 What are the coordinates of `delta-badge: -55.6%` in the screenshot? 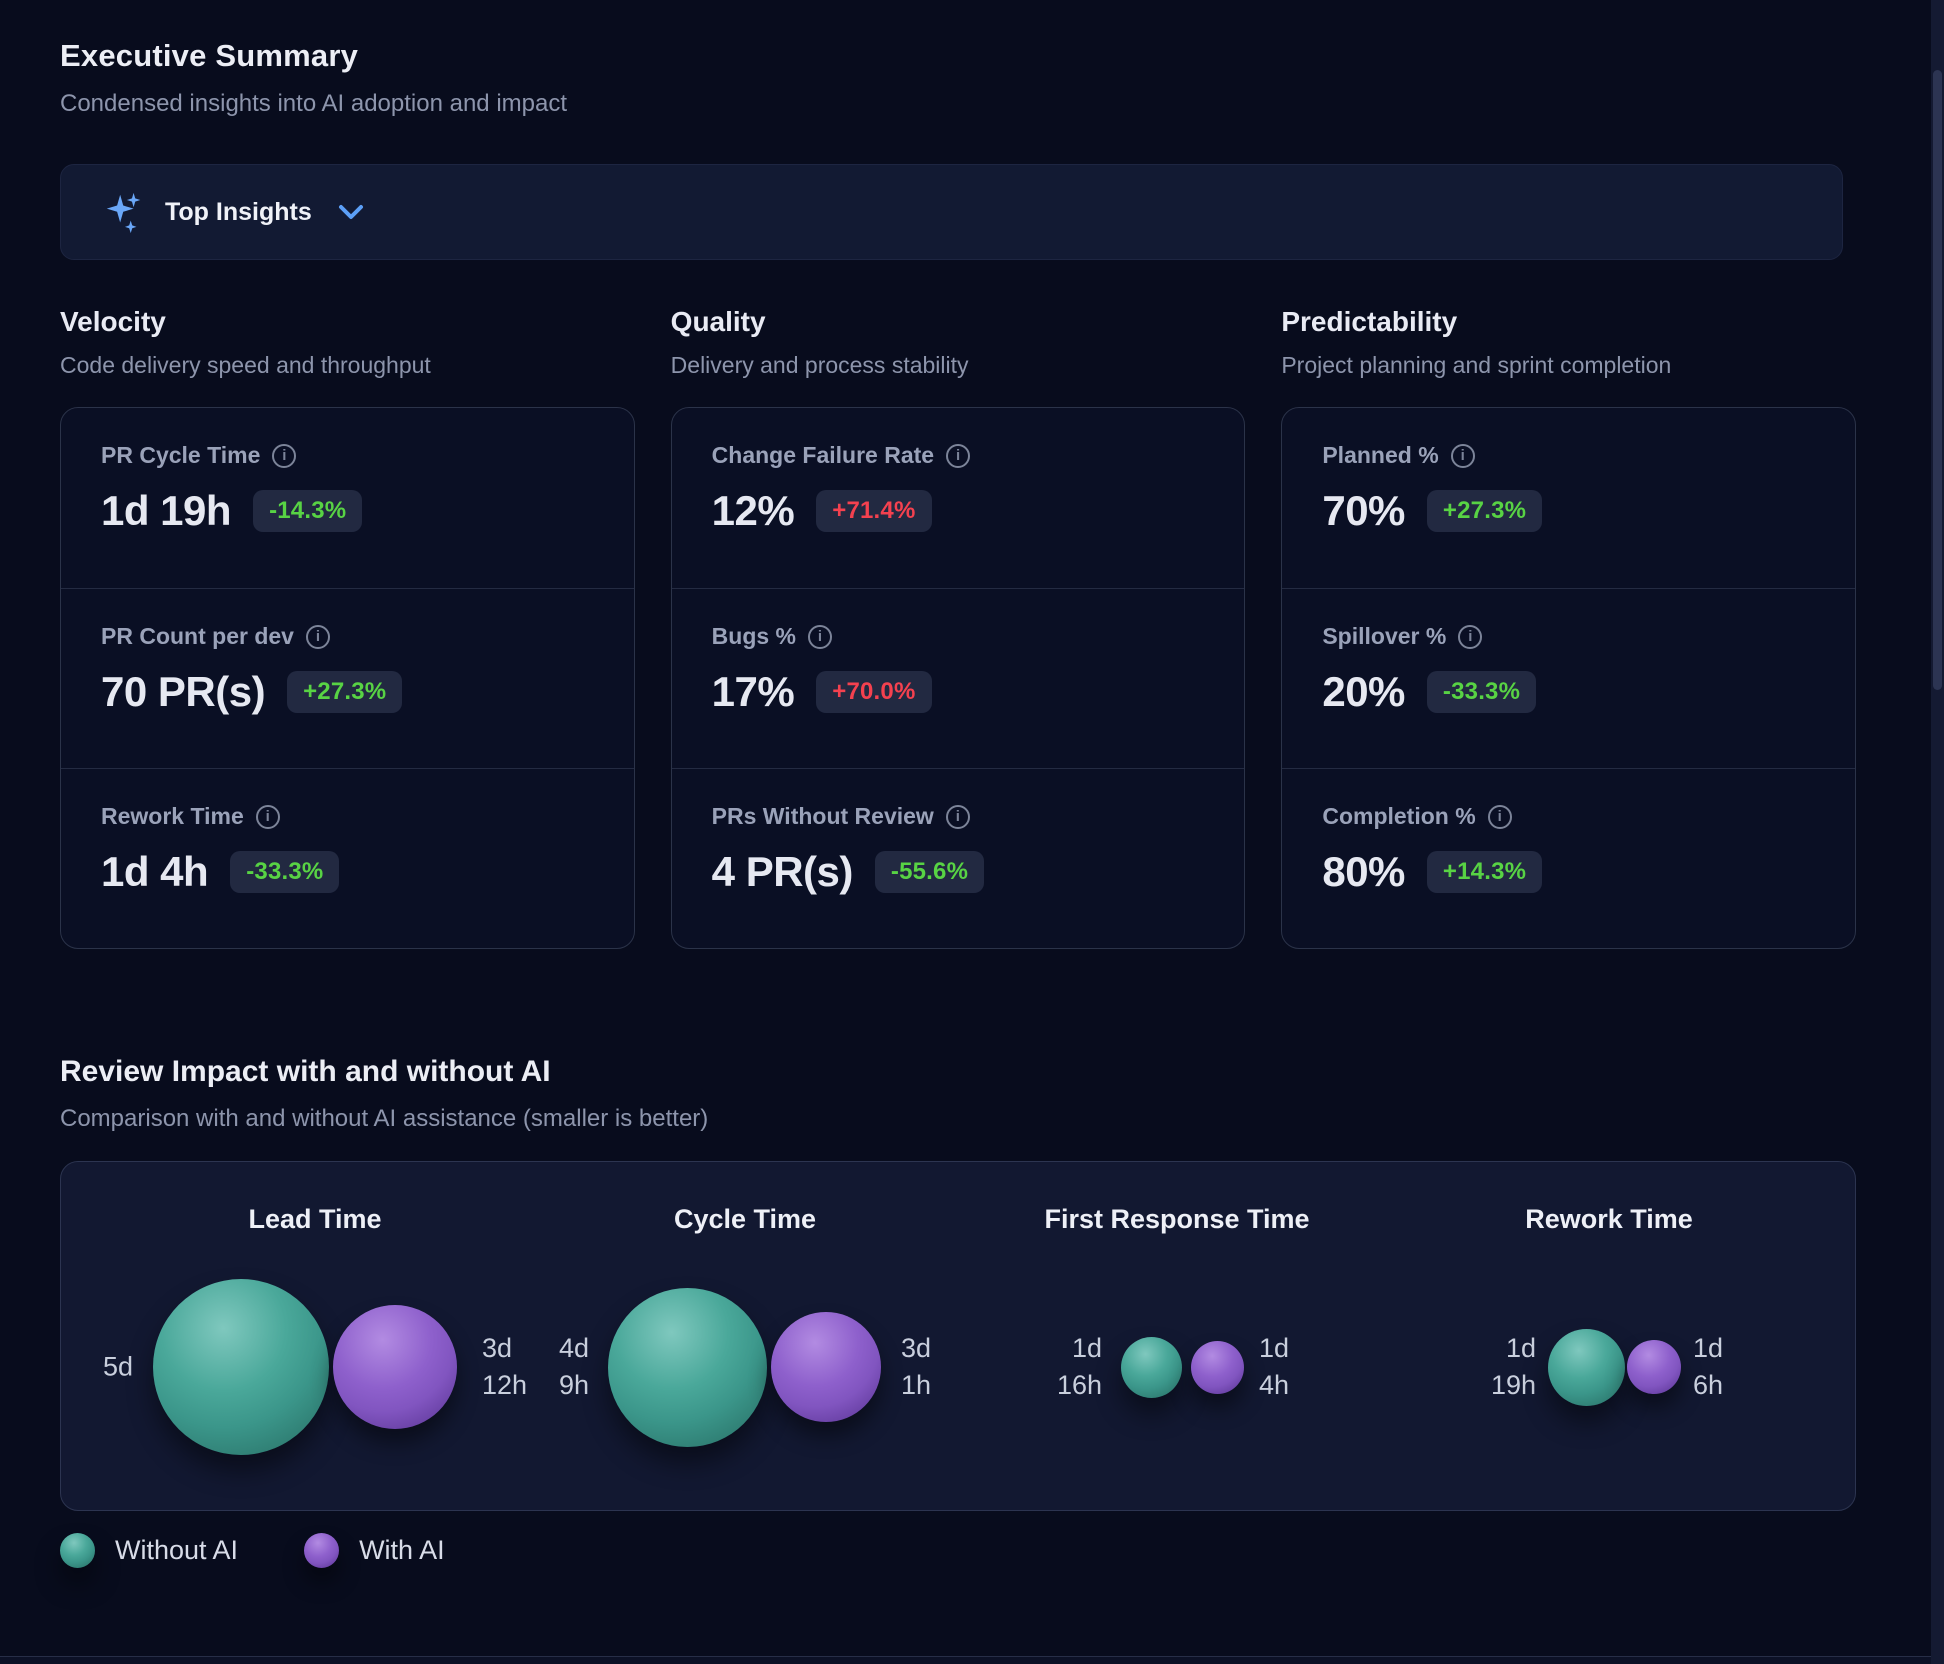 It's located at (929, 872).